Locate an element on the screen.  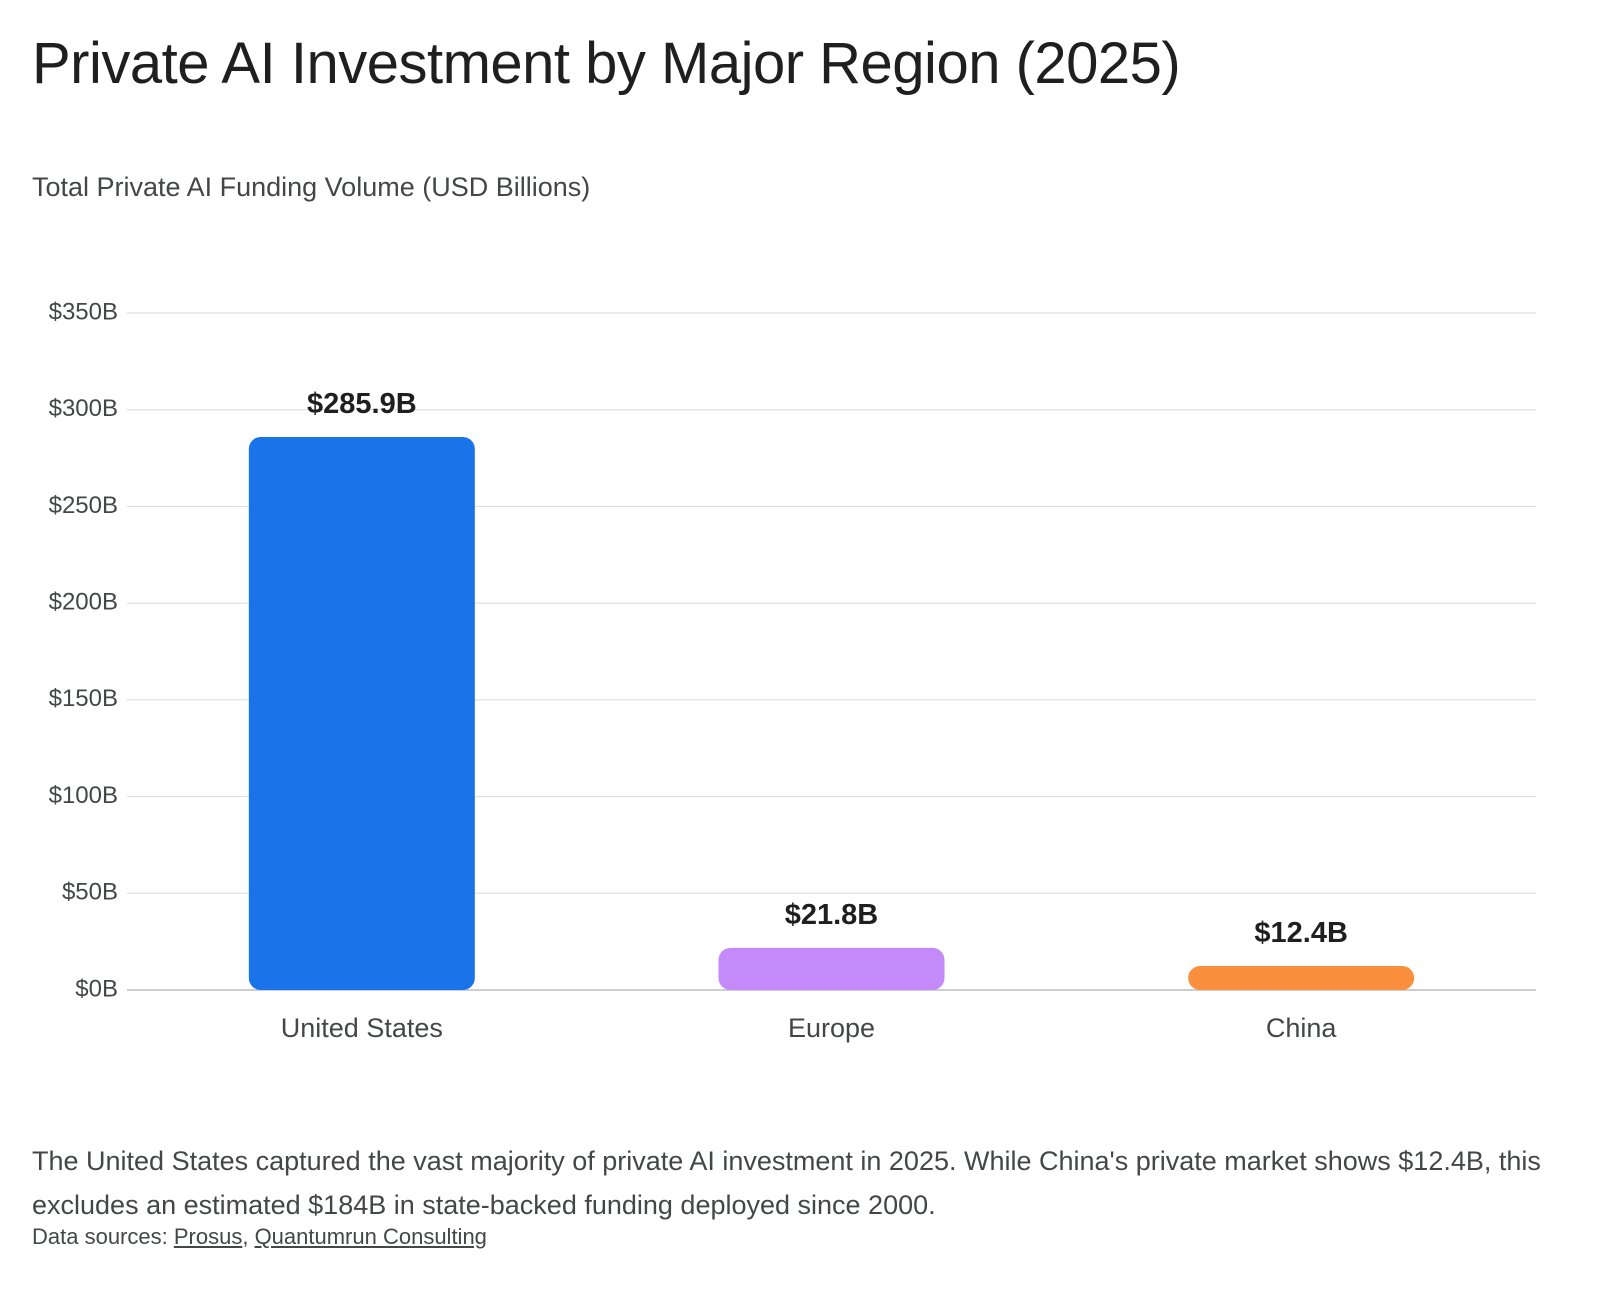
x-tick-label: Europe is located at coordinates (831, 1028).